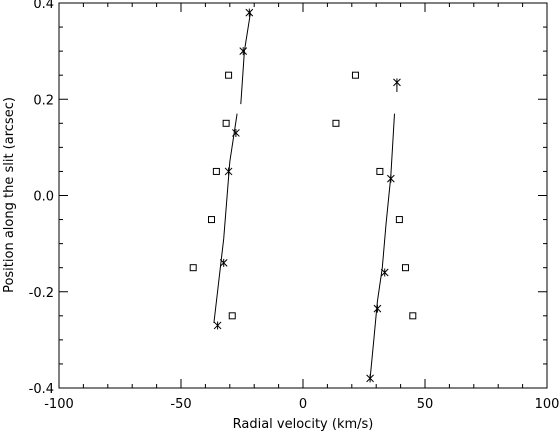 The image size is (559, 435). Describe the element at coordinates (41, 293) in the screenshot. I see `y-tick-label: -0.2` at that location.